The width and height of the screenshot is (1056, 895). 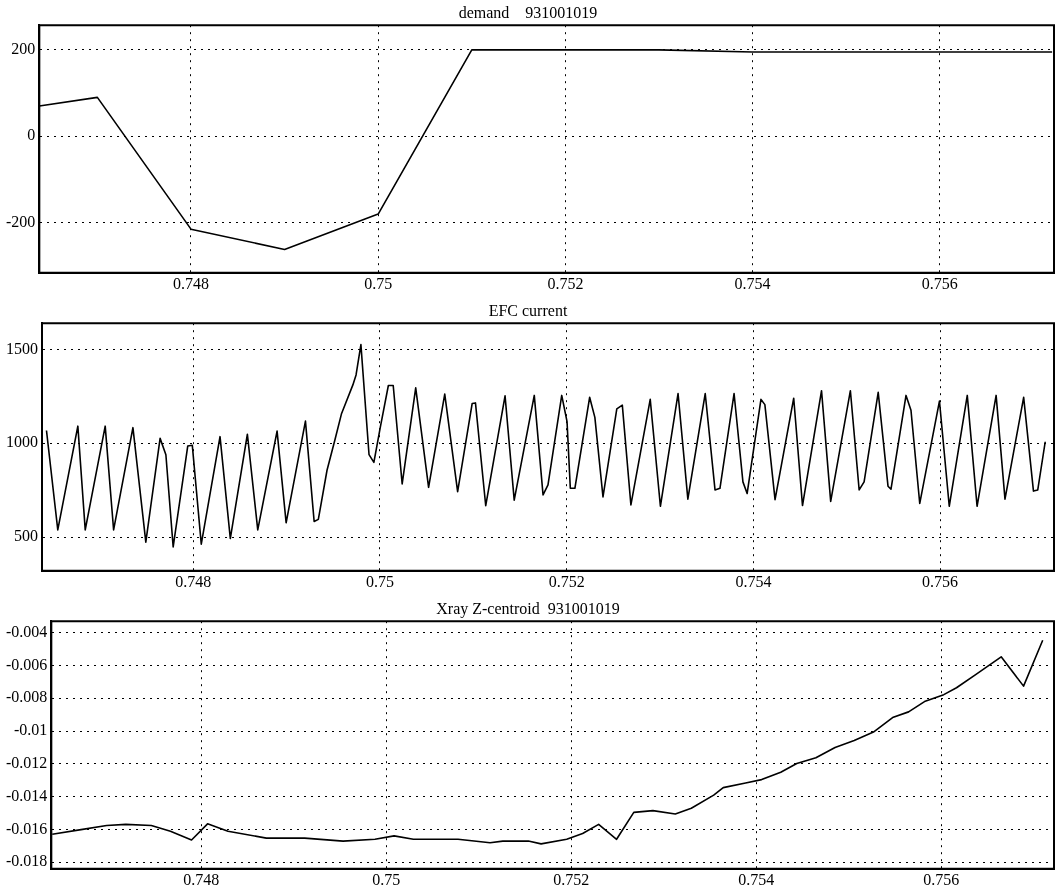 What do you see at coordinates (528, 12) in the screenshot?
I see `chart-title: demand 931001019` at bounding box center [528, 12].